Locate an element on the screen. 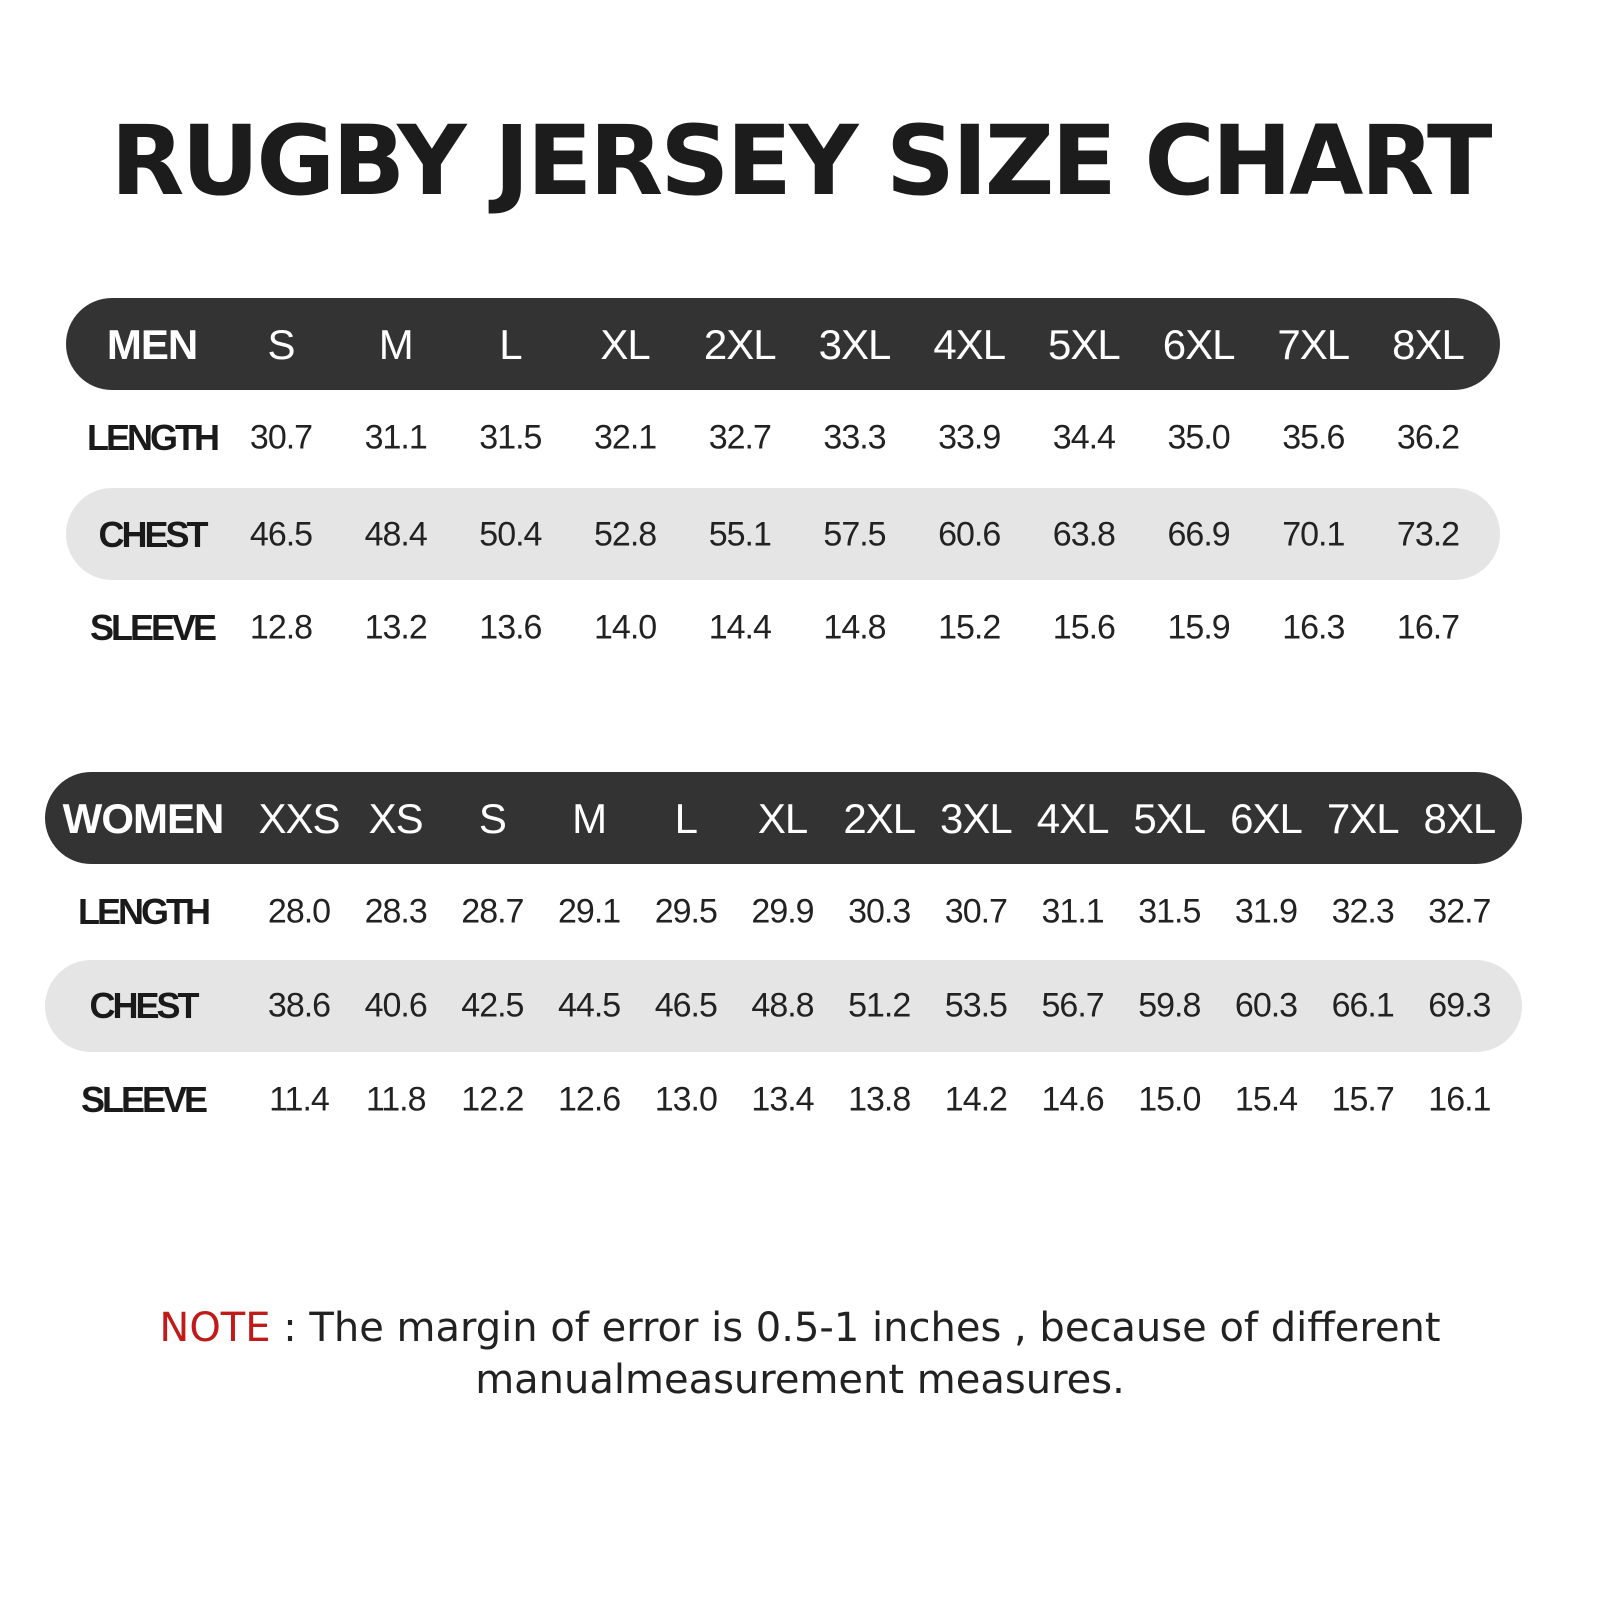 The image size is (1600, 1600). measurement-cell: 48.8 is located at coordinates (782, 1005).